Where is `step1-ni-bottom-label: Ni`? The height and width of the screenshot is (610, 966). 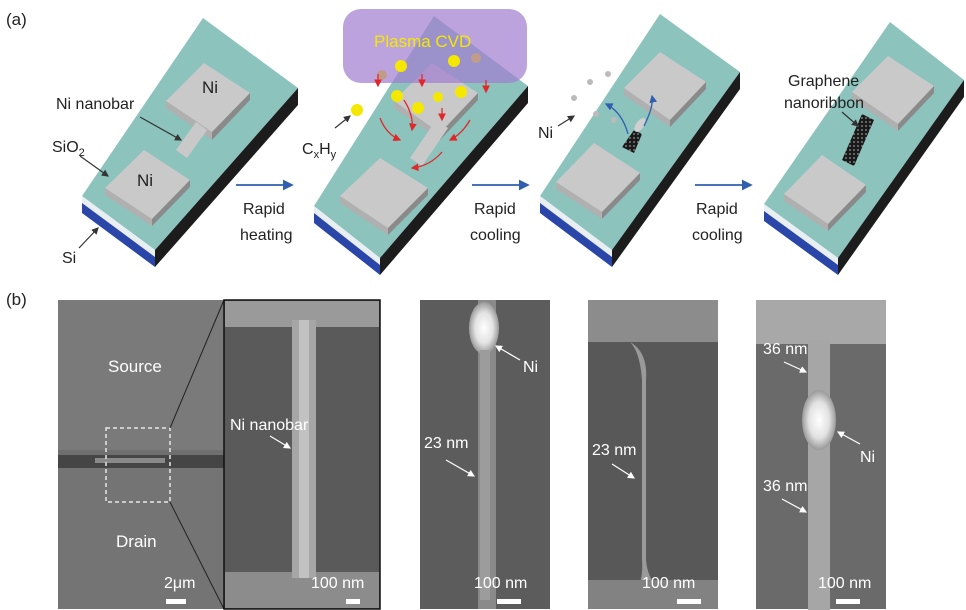
step1-ni-bottom-label: Ni is located at coordinates (145, 180).